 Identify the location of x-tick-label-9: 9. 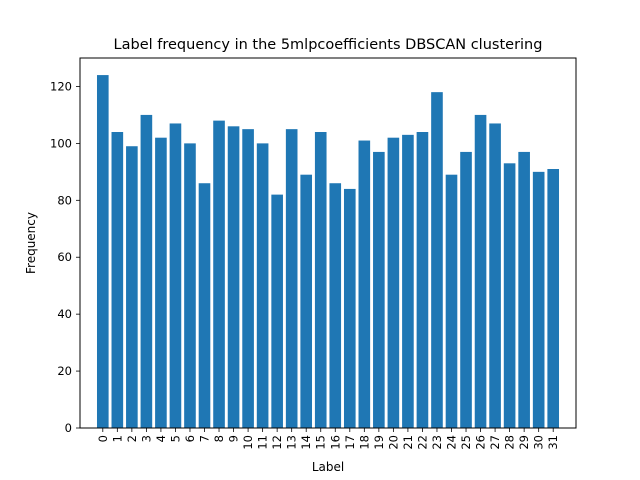
(234, 438).